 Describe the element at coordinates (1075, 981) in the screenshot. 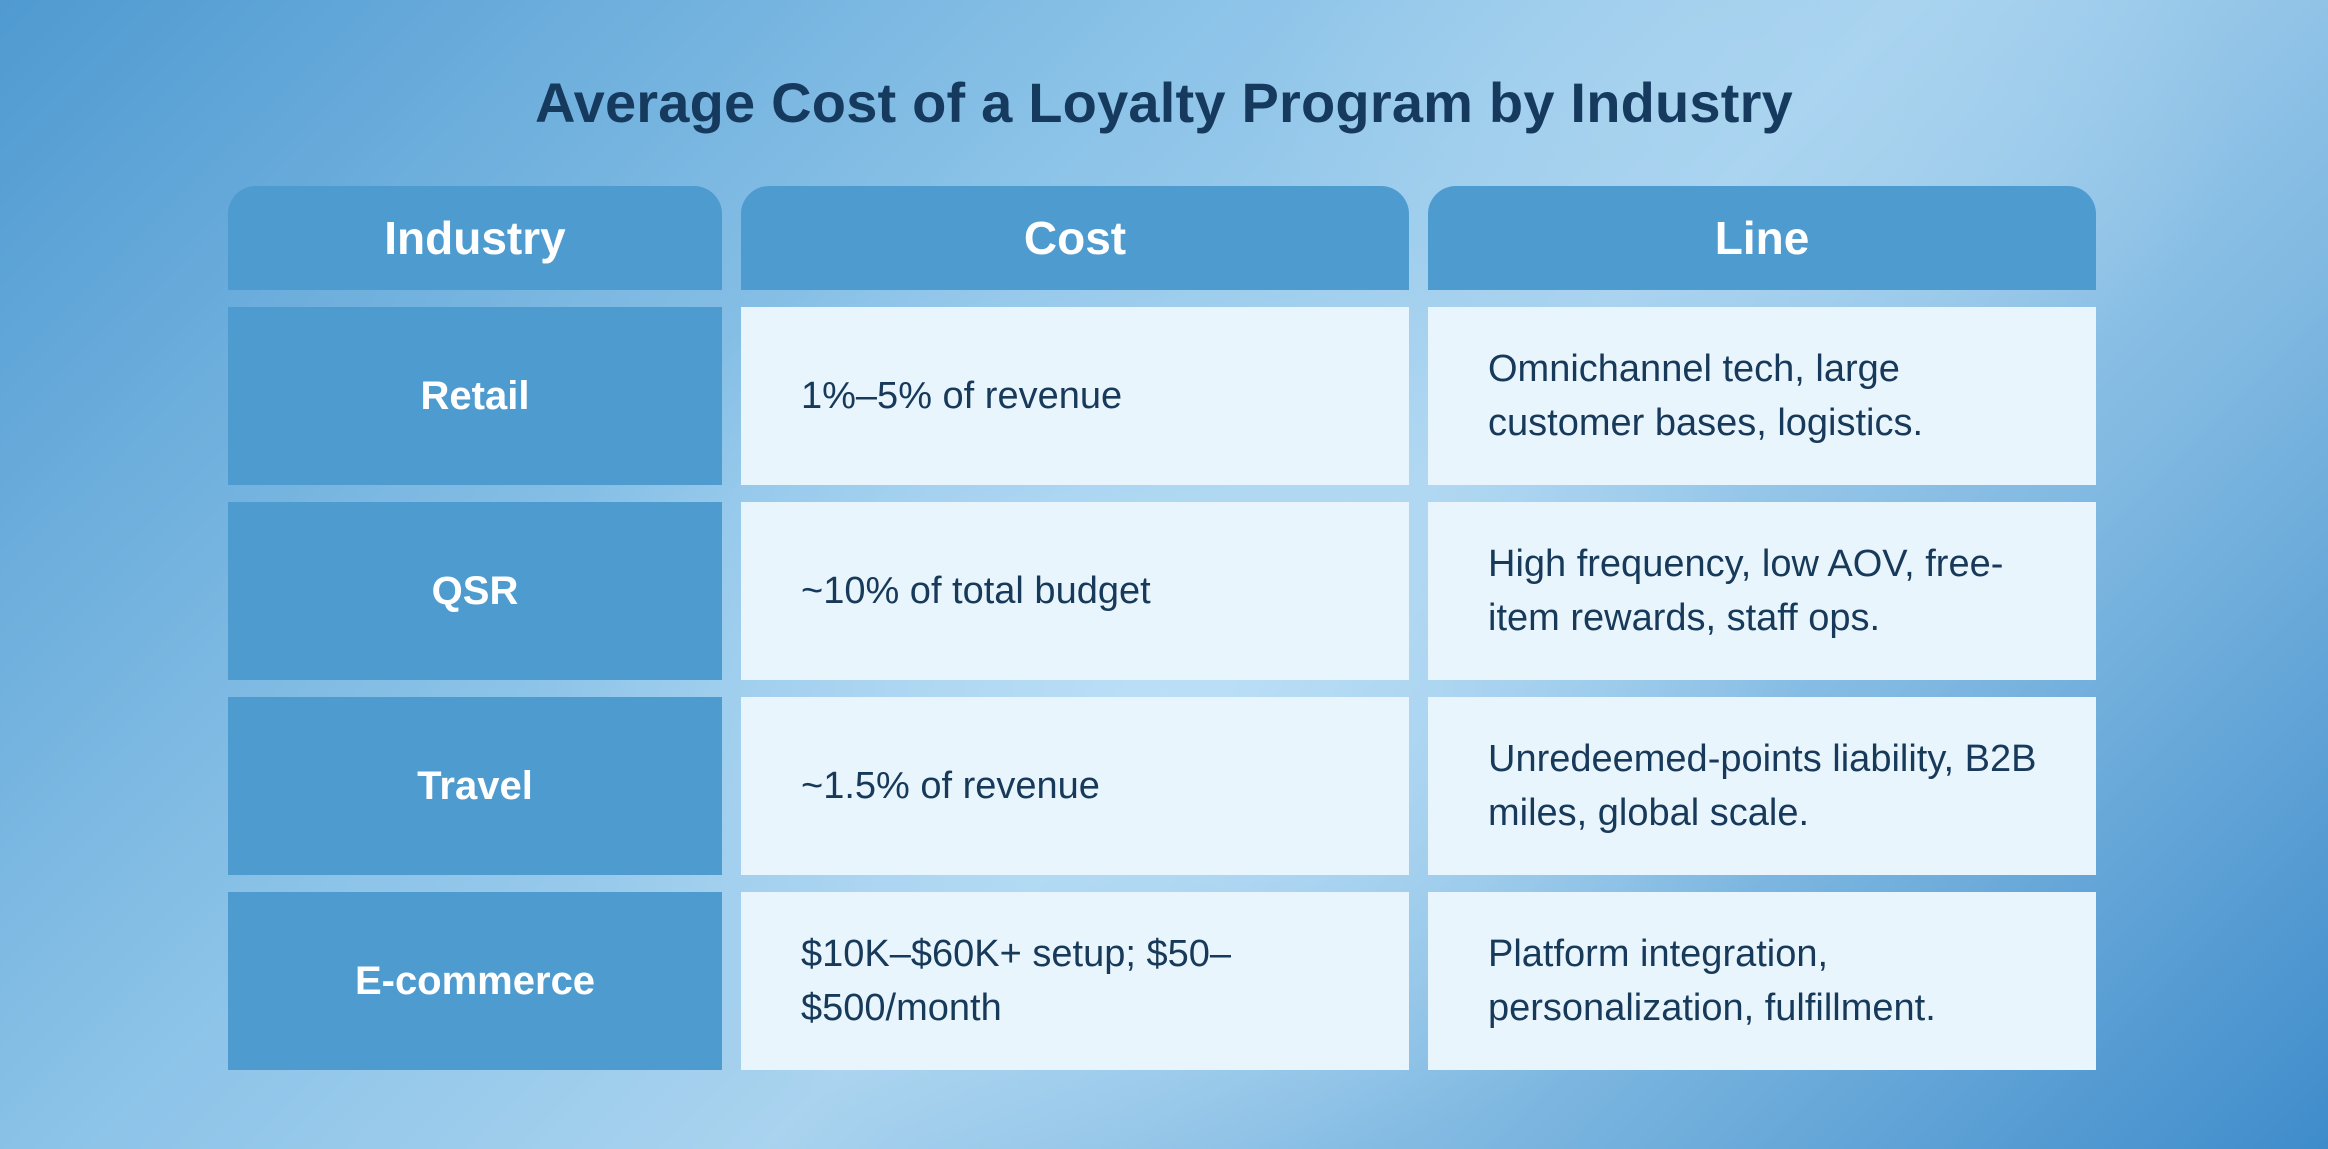

I see `cost-cell-ecommerce: $10K–$60K+ setup; $50–$500/month` at that location.